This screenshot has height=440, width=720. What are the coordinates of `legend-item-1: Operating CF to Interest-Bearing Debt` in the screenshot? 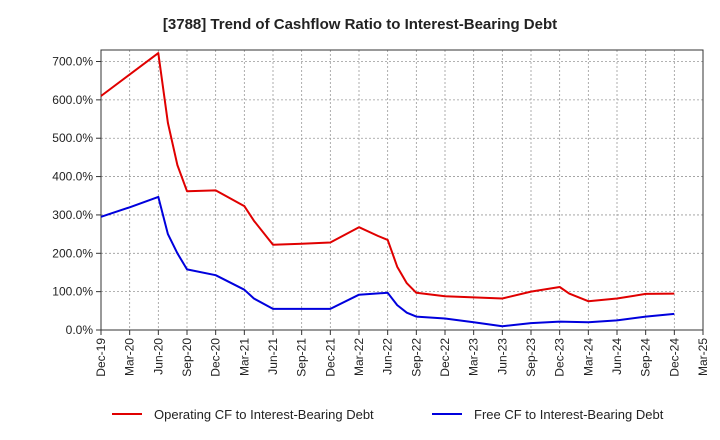 It's located at (243, 414).